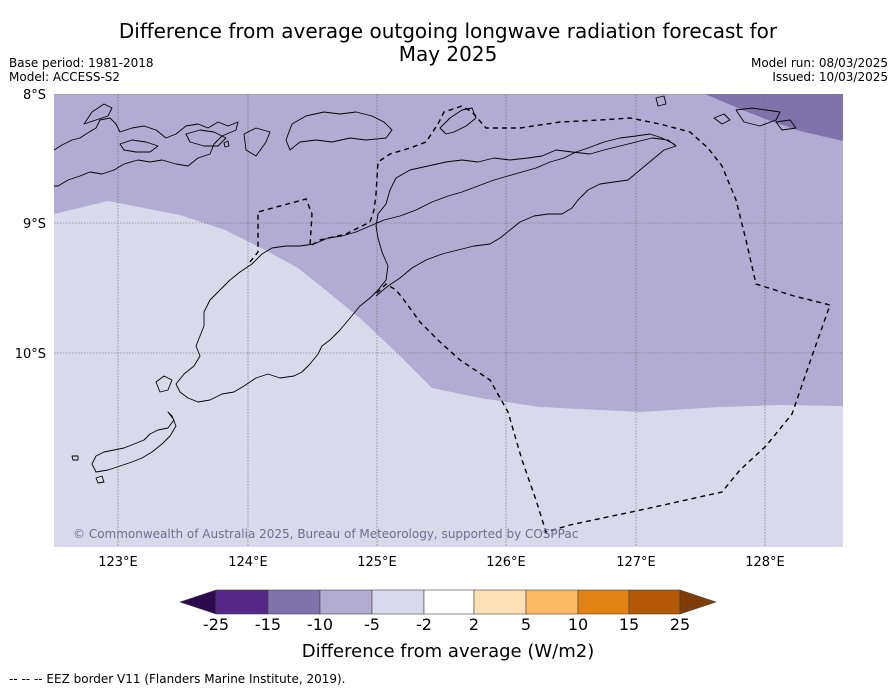 The width and height of the screenshot is (896, 690). Describe the element at coordinates (372, 624) in the screenshot. I see `cbar-tick-m5: -5` at that location.